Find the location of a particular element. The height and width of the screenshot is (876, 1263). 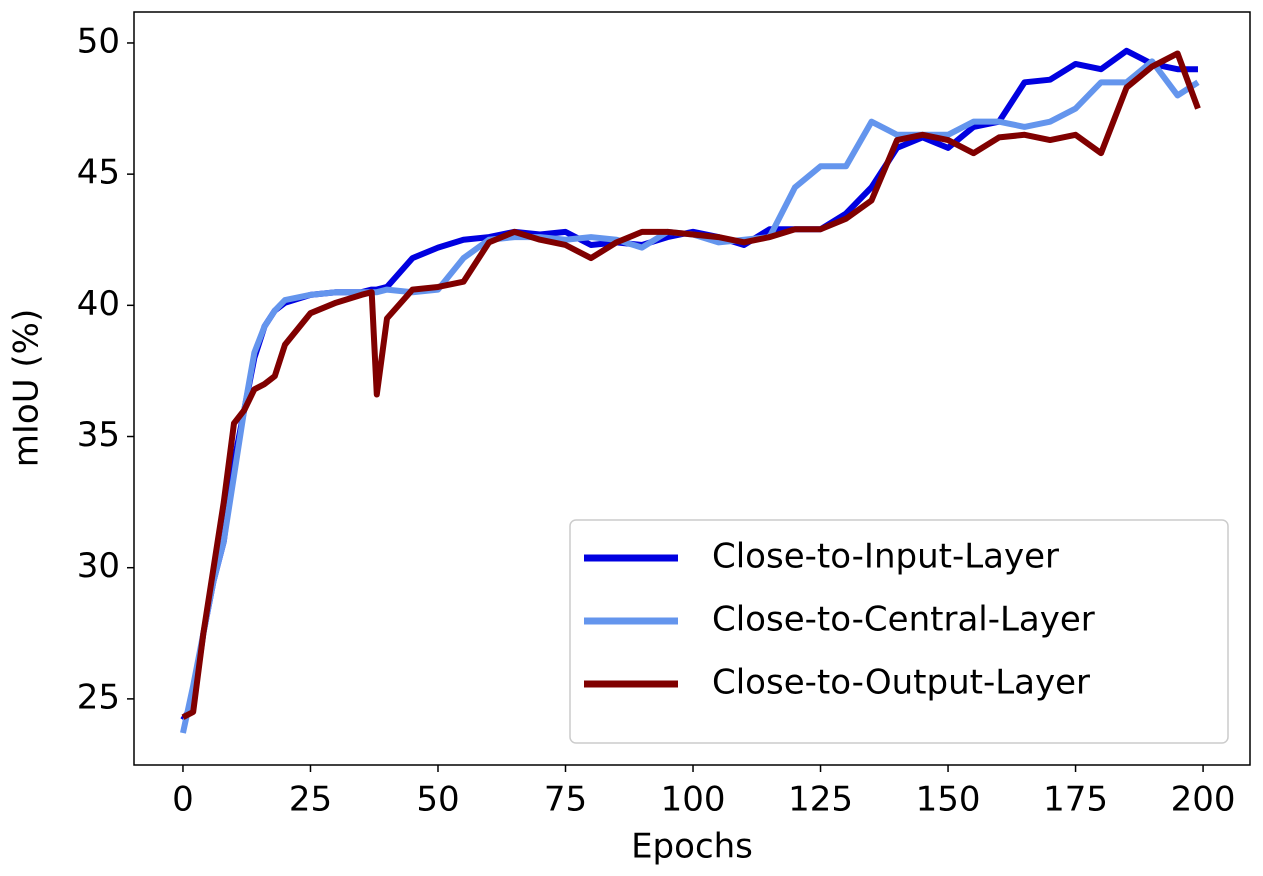

x-tick-label: 75 is located at coordinates (565, 800).